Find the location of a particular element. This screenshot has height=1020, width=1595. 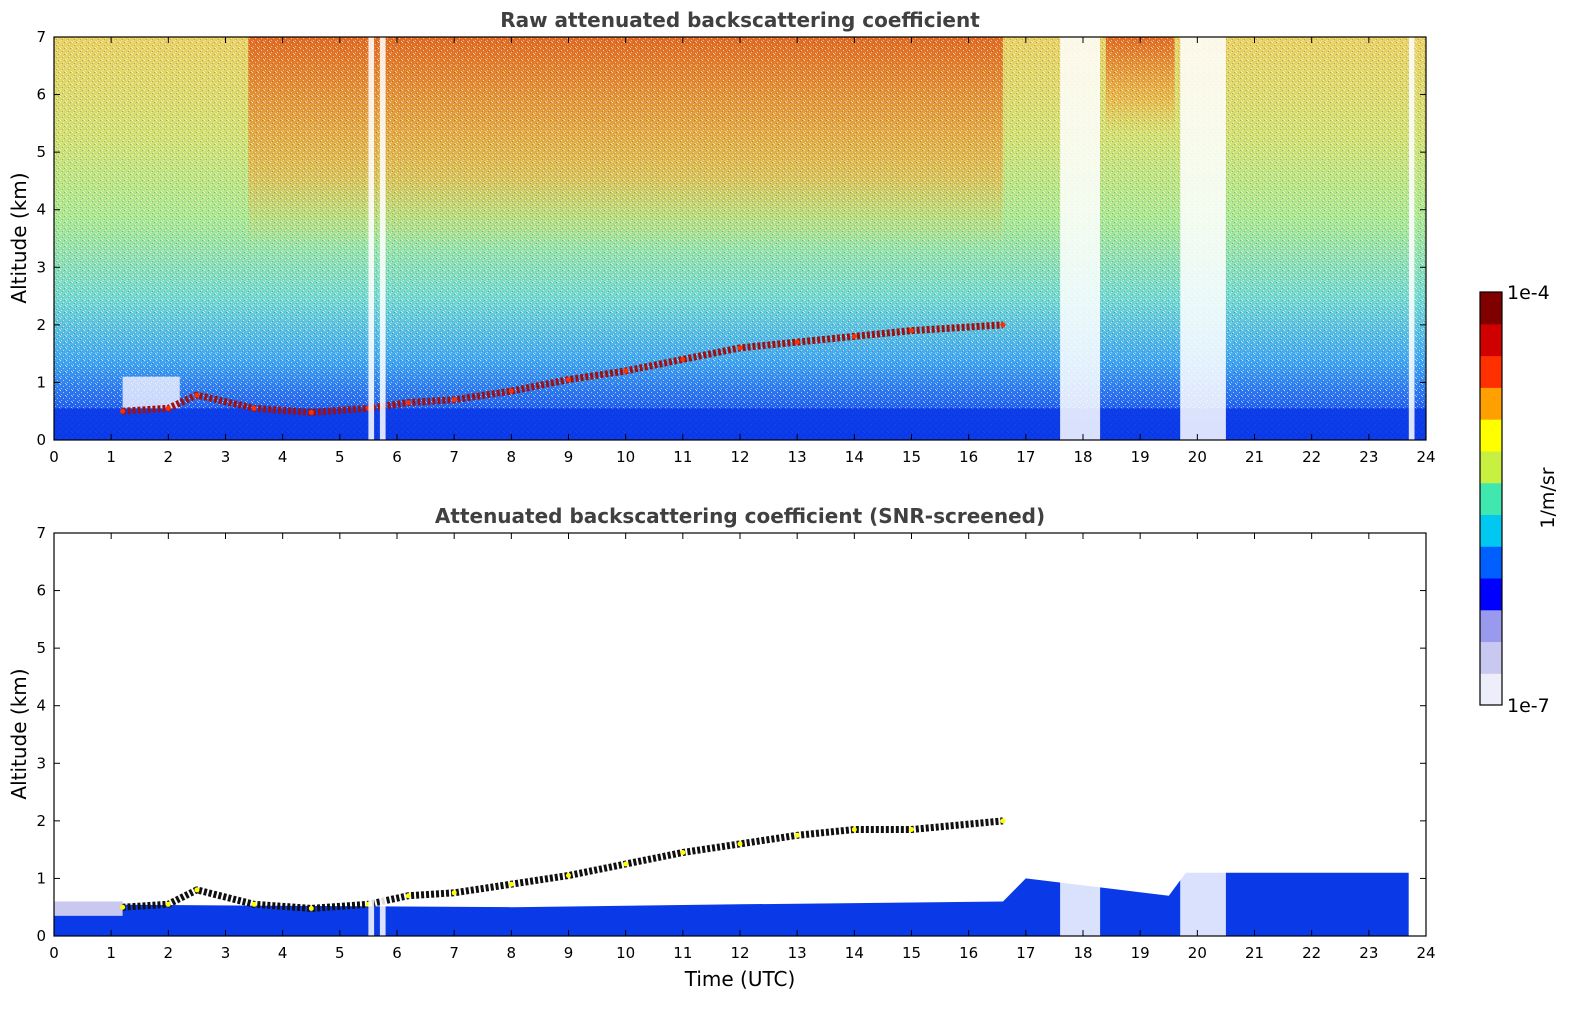

colorbar-max-label: 1e-4 is located at coordinates (1528, 293).